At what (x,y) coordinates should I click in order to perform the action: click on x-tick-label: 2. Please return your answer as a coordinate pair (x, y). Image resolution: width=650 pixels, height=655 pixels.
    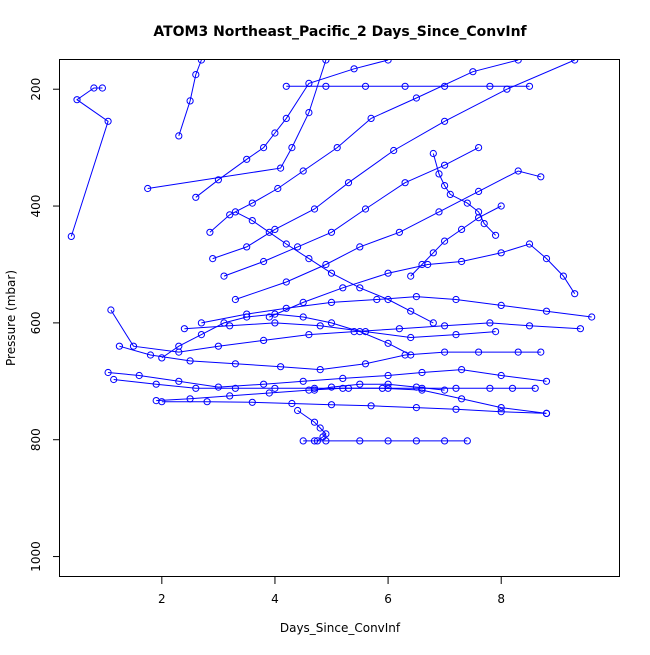
    Looking at the image, I should click on (162, 599).